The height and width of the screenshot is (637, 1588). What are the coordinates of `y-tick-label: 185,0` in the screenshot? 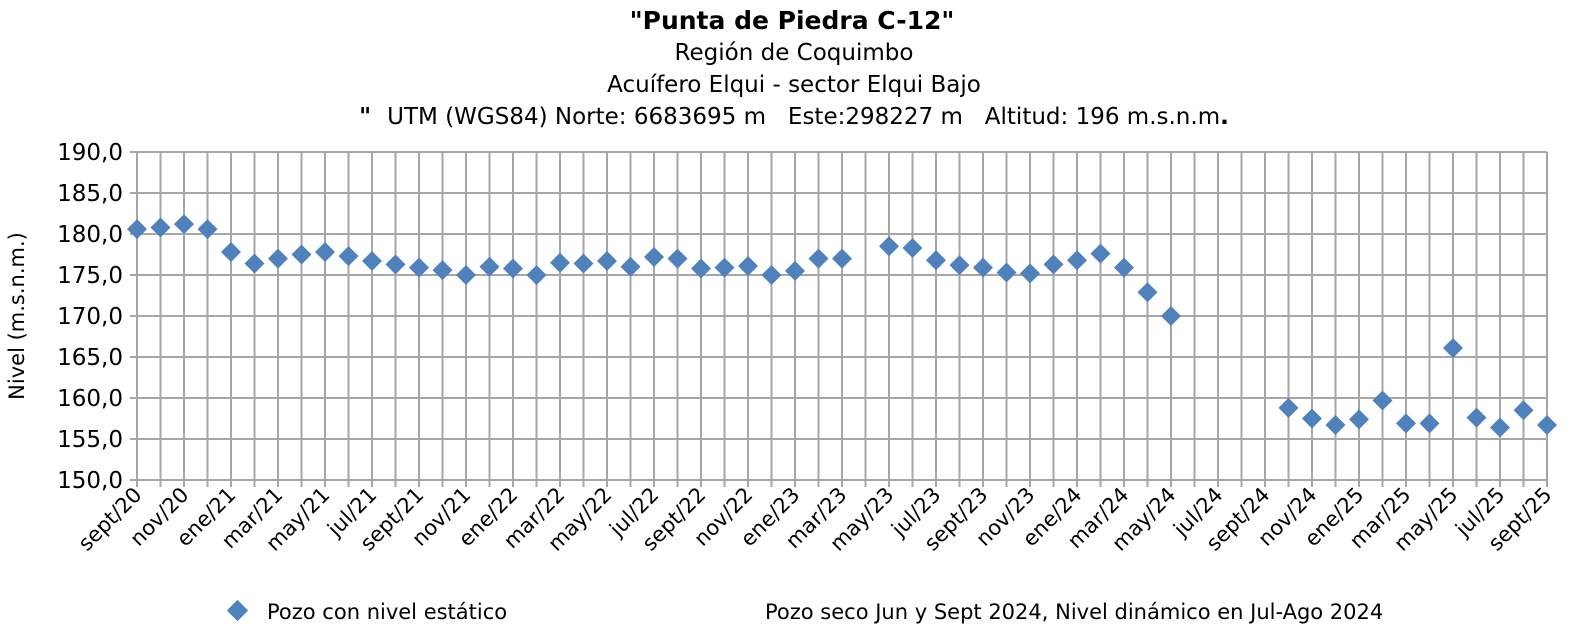 It's located at (90, 194).